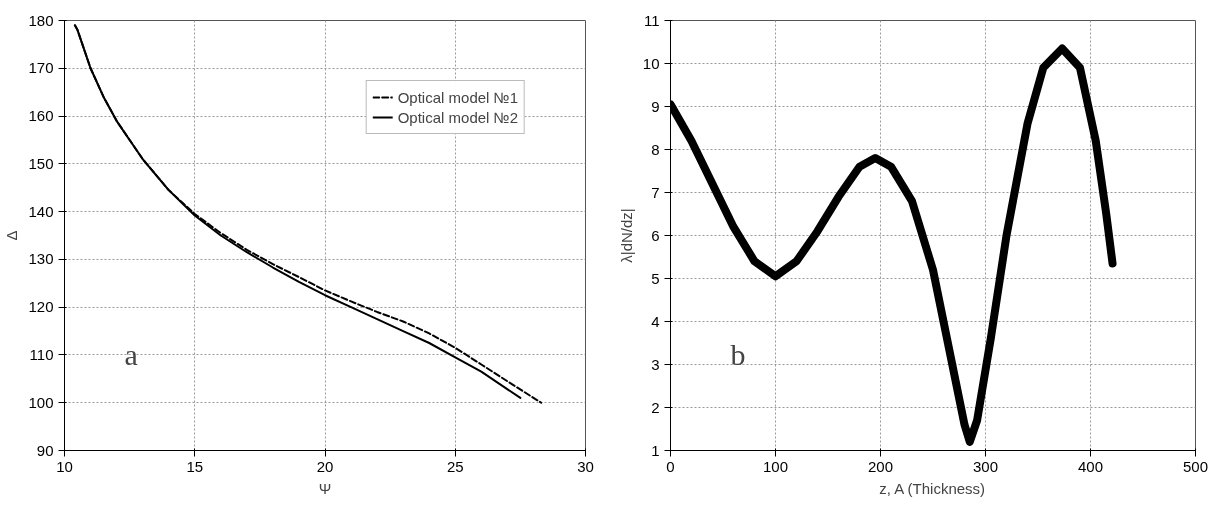 The image size is (1230, 506). What do you see at coordinates (651, 63) in the screenshot?
I see `y-tick-label: 10` at bounding box center [651, 63].